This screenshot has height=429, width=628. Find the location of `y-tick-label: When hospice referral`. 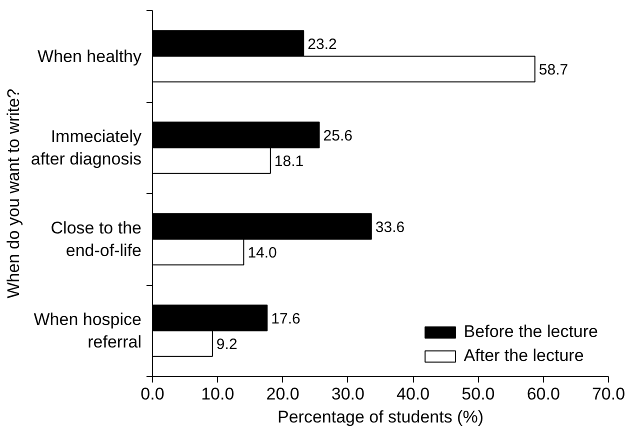

y-tick-label: When hospice referral is located at coordinates (88, 331).